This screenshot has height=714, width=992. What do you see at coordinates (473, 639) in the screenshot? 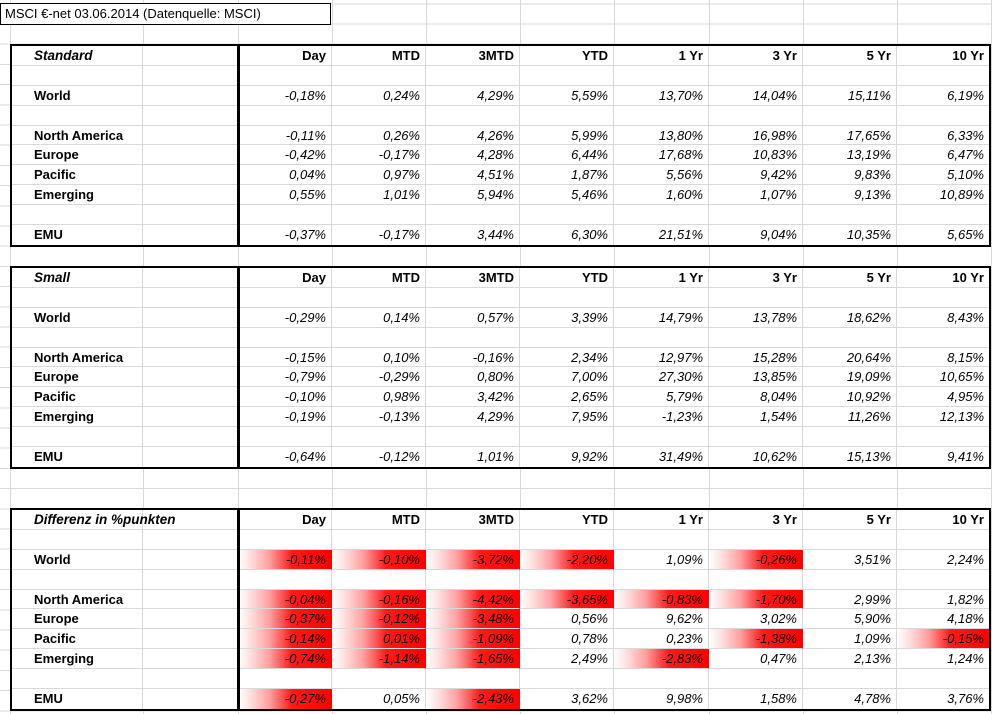
I see `value-cell-highlighted: -1,09%` at bounding box center [473, 639].